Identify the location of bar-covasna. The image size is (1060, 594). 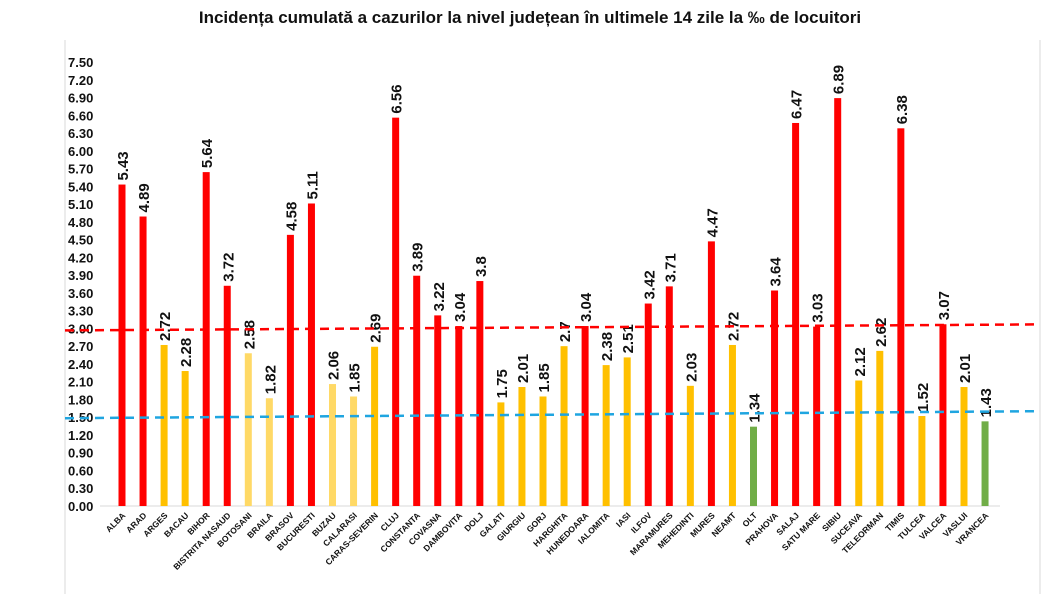
(438, 410).